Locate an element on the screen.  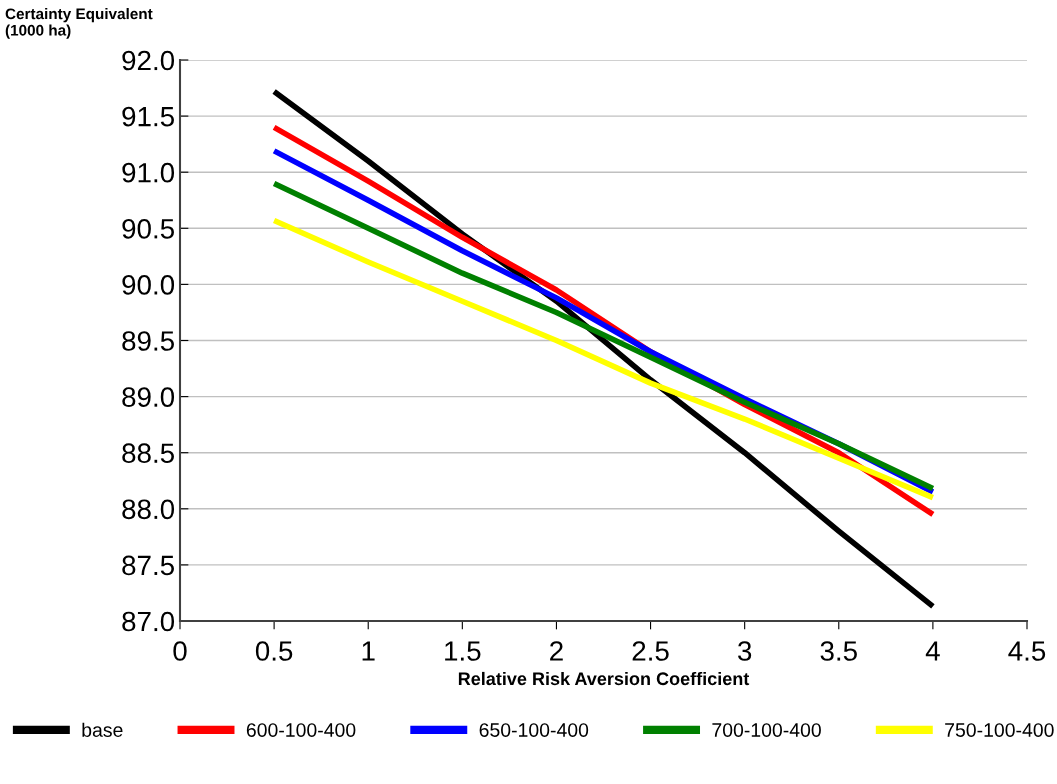
y-tick-label: 89.5 is located at coordinates (148, 341).